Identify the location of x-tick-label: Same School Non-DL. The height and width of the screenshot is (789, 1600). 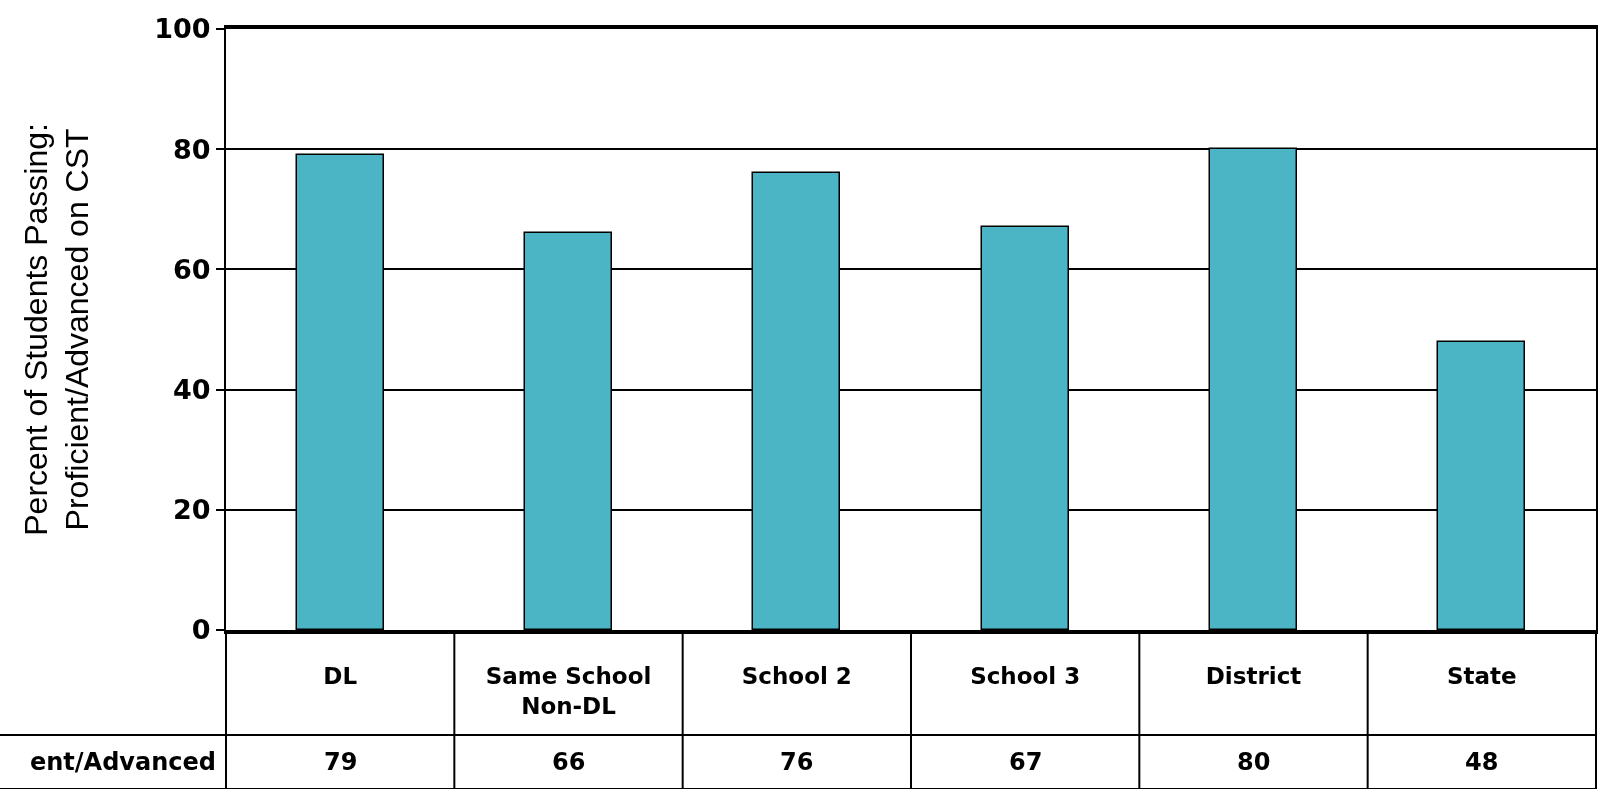
(568, 690).